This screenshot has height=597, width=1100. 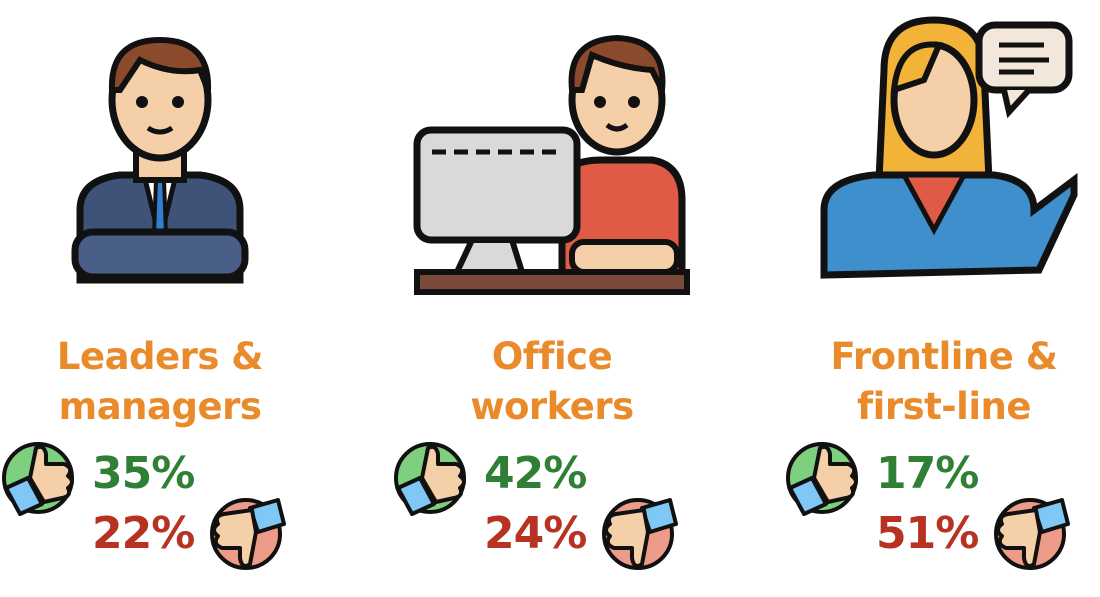 What do you see at coordinates (551, 164) in the screenshot?
I see `office-worker-computer-icon` at bounding box center [551, 164].